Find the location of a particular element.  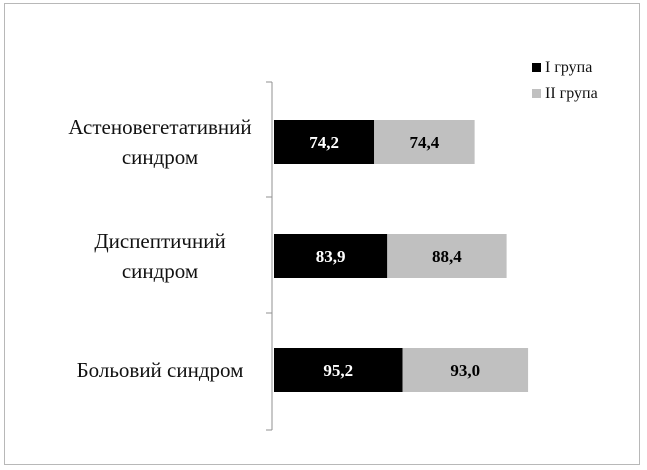

legend-label-group1: I група is located at coordinates (568, 67).